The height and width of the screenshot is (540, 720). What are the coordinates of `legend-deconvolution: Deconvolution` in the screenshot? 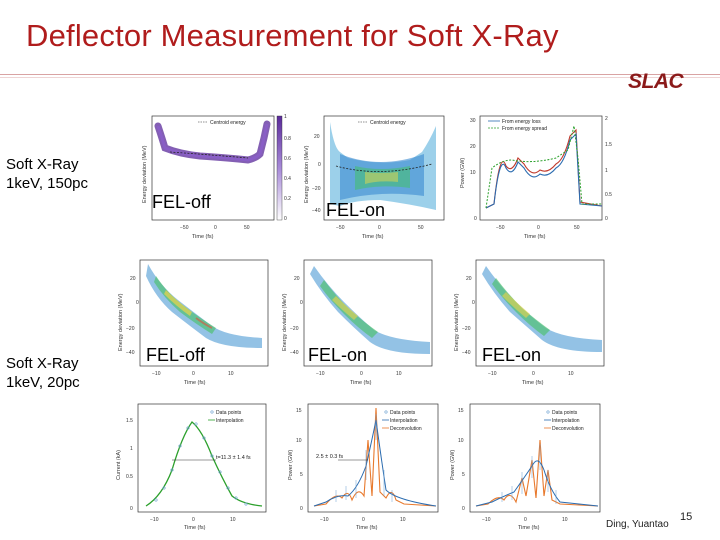 It's located at (568, 429).